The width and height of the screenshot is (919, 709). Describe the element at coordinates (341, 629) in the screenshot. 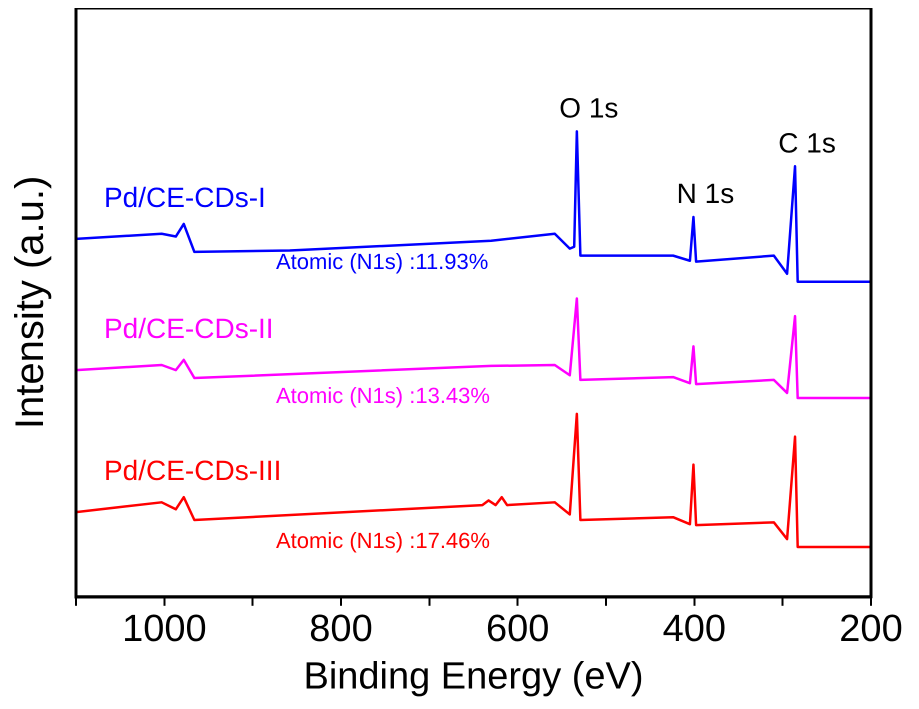

I see `x-tick-label: 800` at that location.